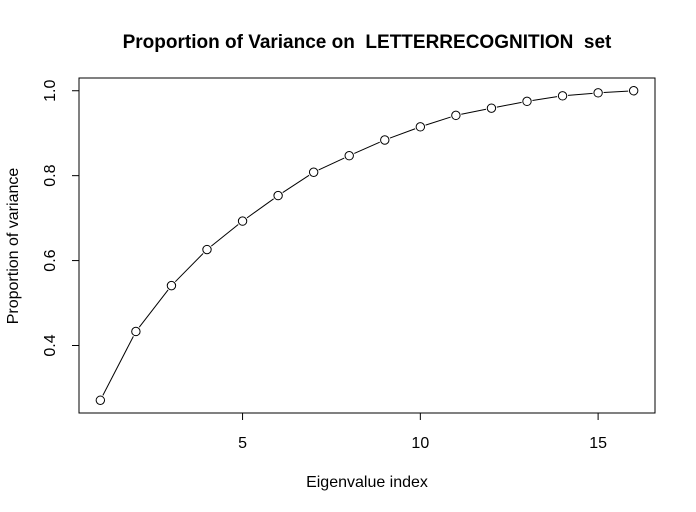 The image size is (696, 512). What do you see at coordinates (50, 175) in the screenshot?
I see `y-tick-label-2: 0.8` at bounding box center [50, 175].